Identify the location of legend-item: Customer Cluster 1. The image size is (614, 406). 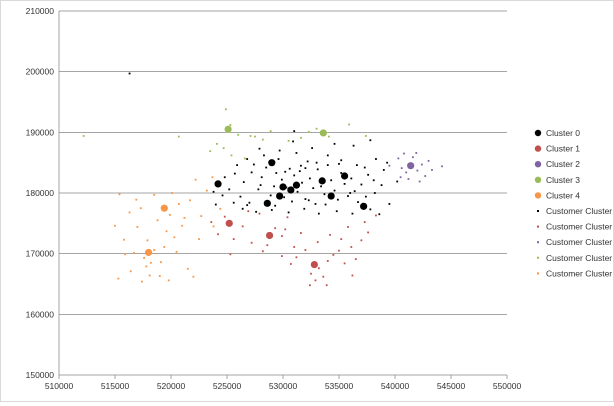
(575, 227).